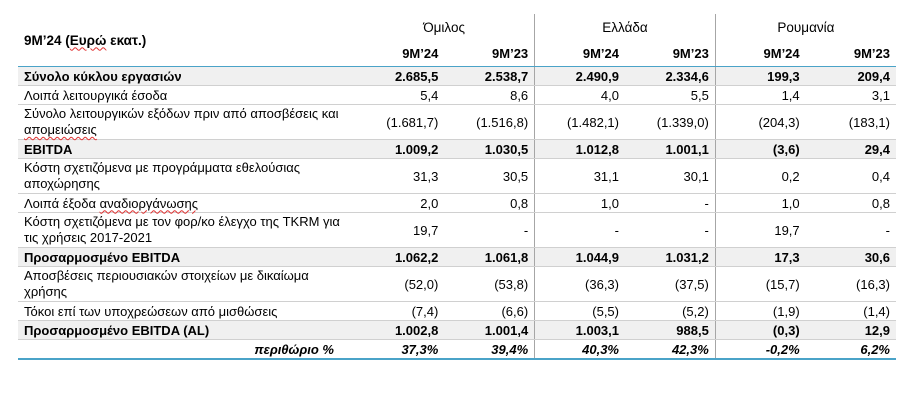  Describe the element at coordinates (670, 76) in the screenshot. I see `value-cell: 2.334,6` at that location.